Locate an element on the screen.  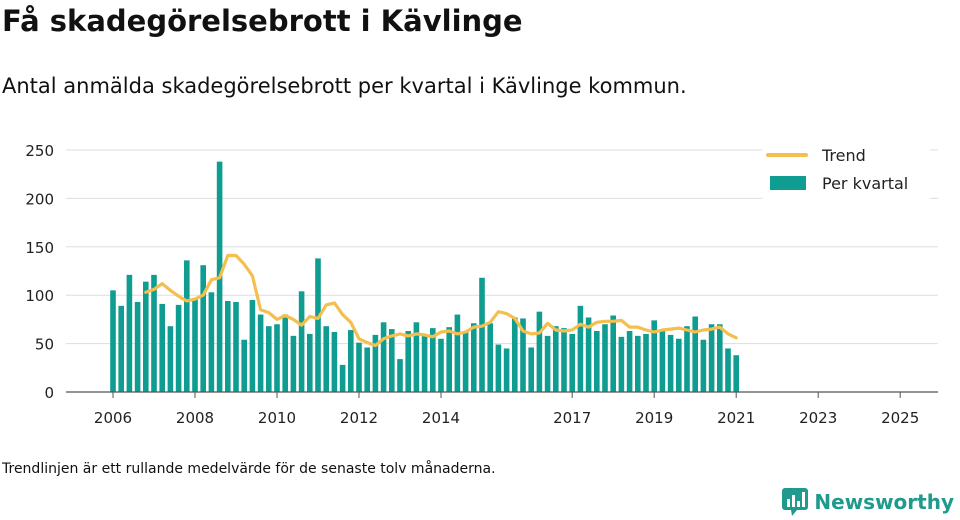
x-tick-label: 2025 is located at coordinates (900, 418).